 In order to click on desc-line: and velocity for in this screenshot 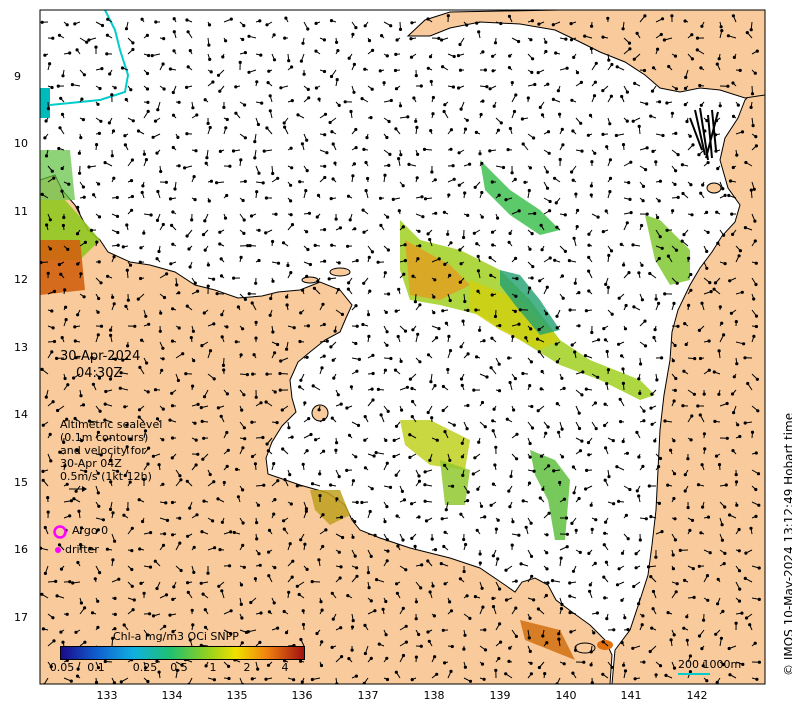, I will do `click(103, 450)`.